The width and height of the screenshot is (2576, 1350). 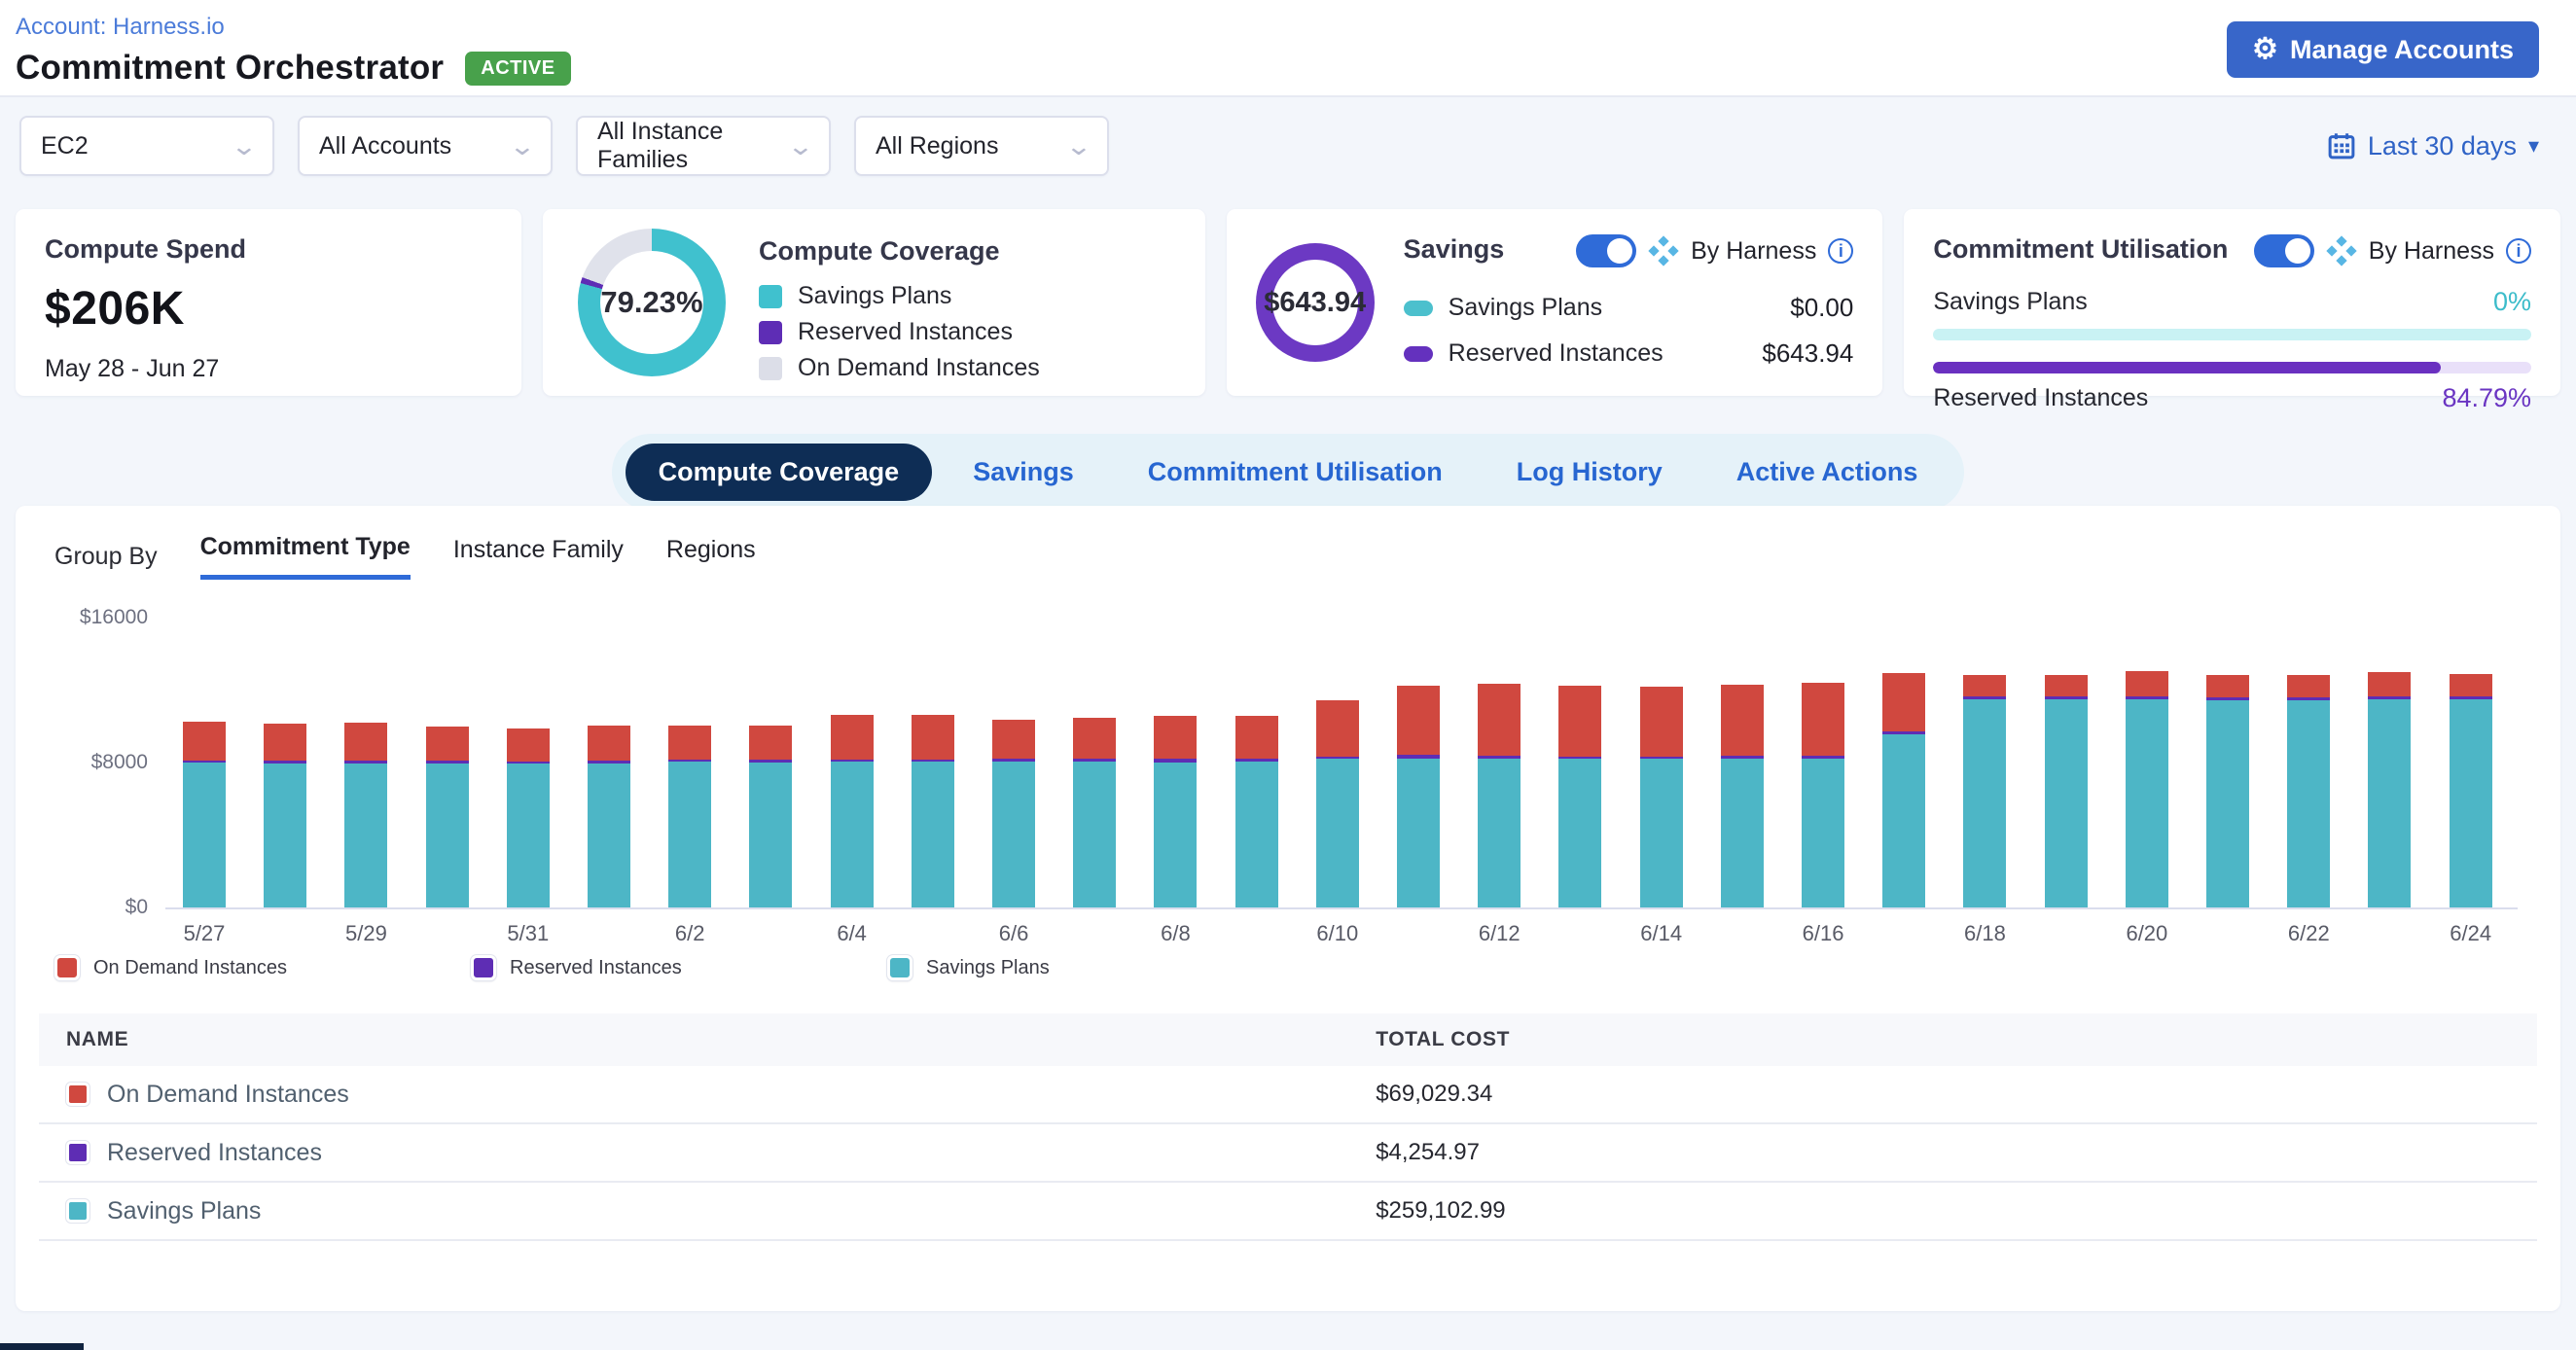 I want to click on service-select: EC2 ⌄, so click(x=146, y=146).